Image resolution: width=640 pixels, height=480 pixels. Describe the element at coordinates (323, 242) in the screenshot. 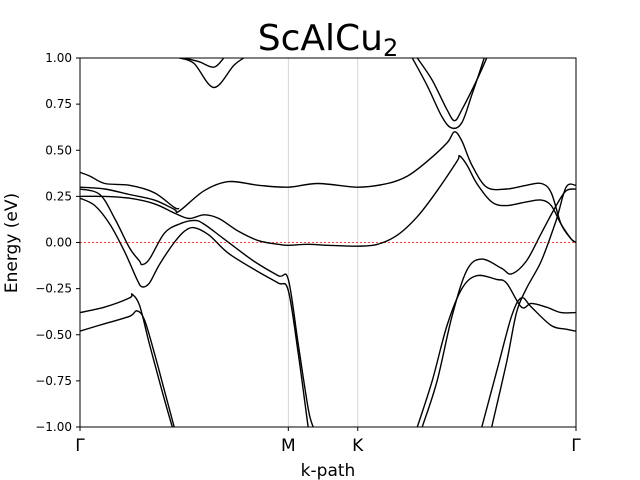

I see `kpoint-grid-lines` at that location.